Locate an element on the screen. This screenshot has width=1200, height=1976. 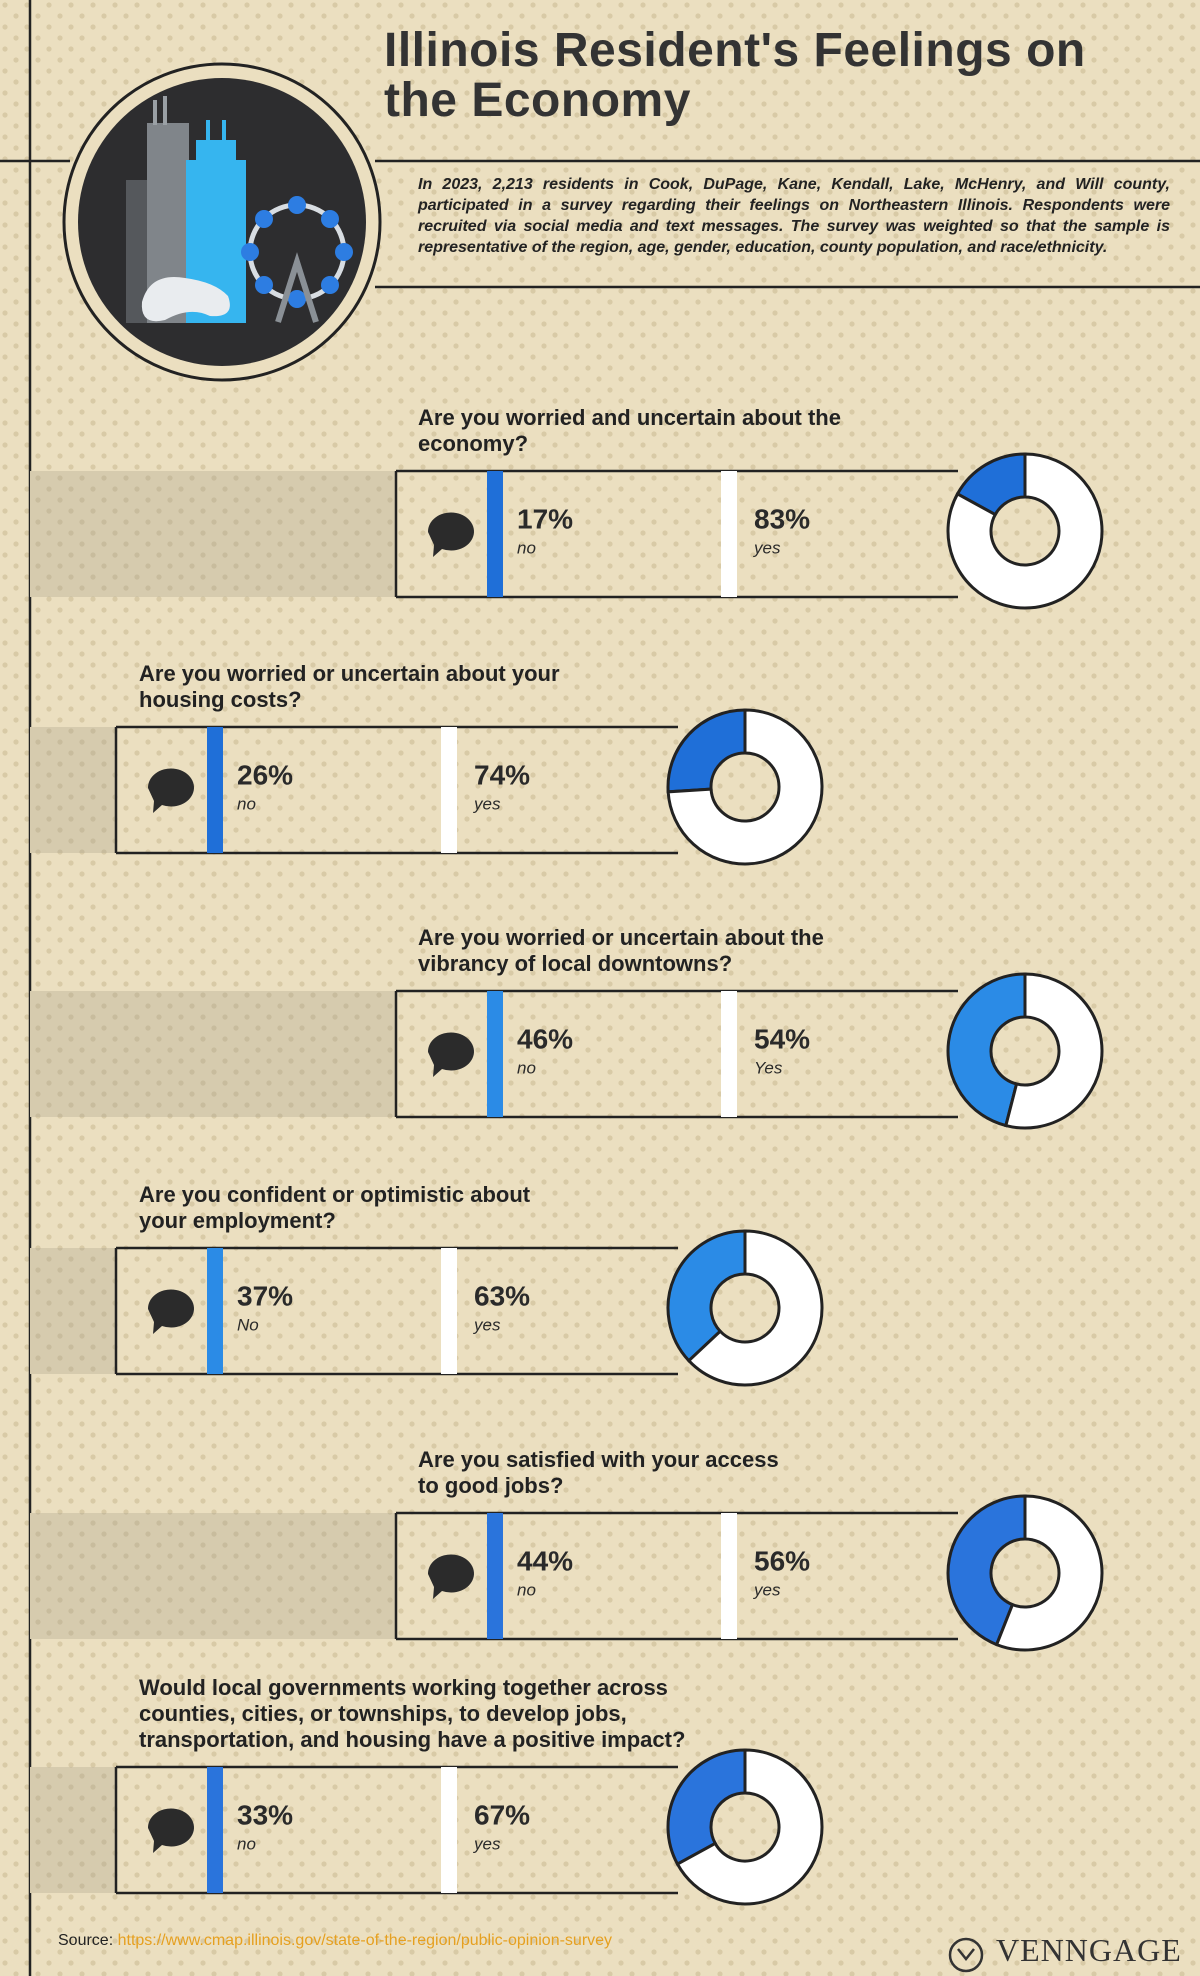
percent-label: 67% is located at coordinates (502, 1814).